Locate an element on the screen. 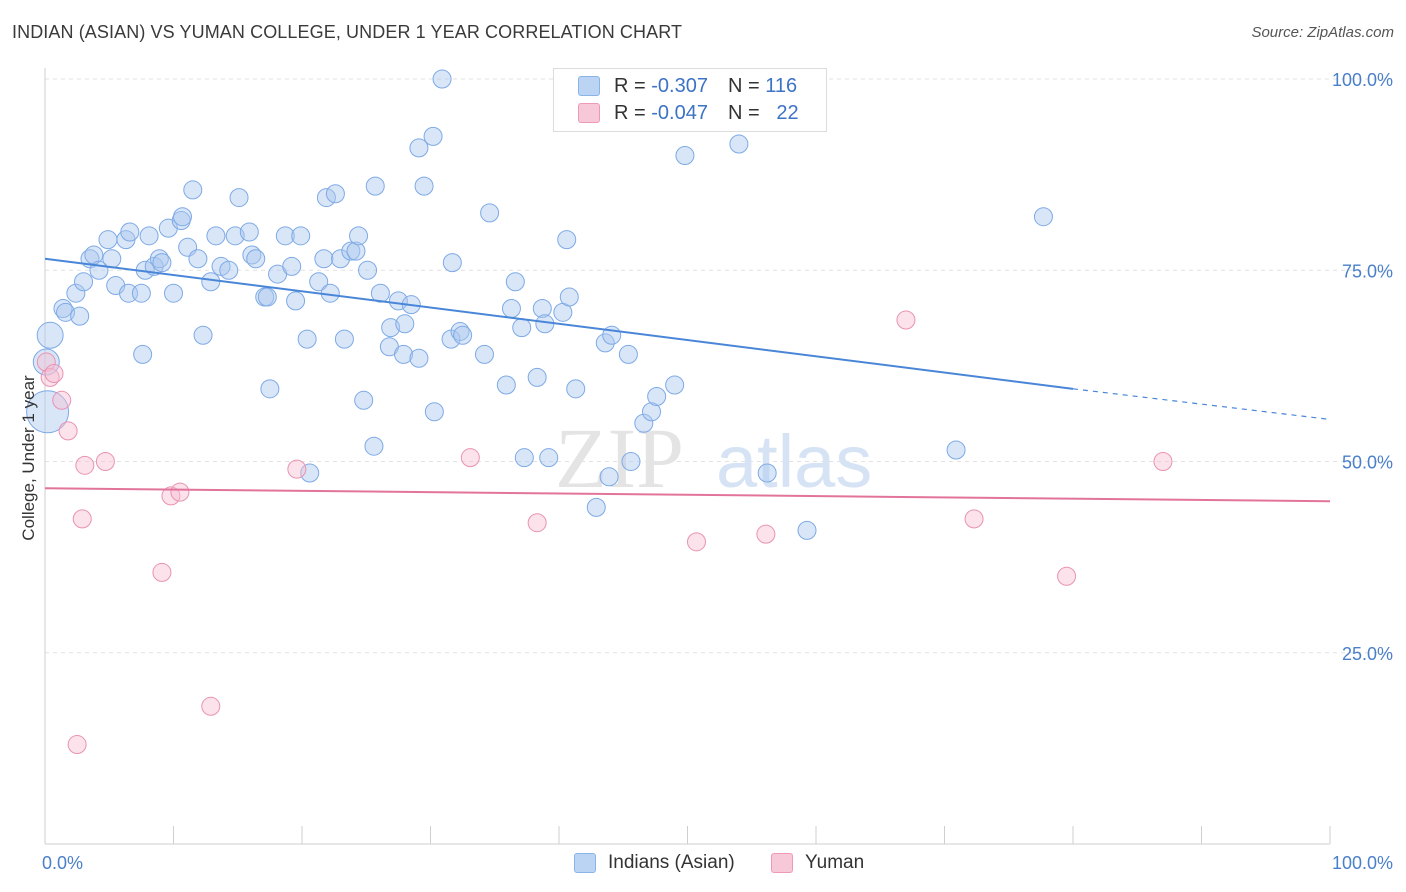 This screenshot has height=892, width=1406. legend-r-value-yuman: -0.047 is located at coordinates (679, 112).